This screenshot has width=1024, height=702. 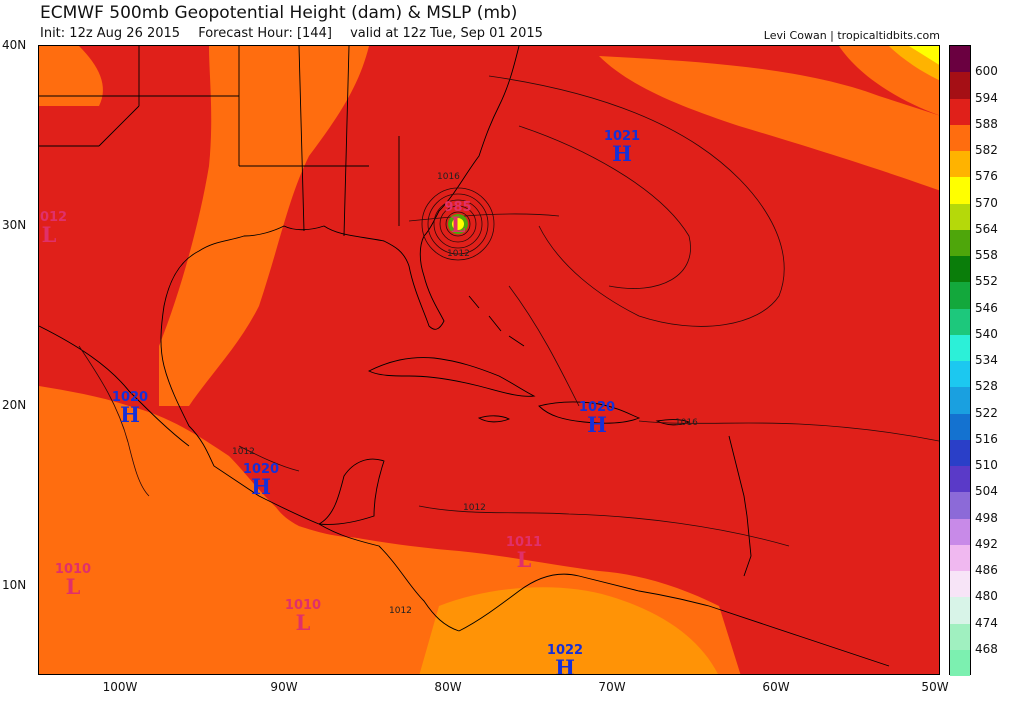 What do you see at coordinates (986, 465) in the screenshot?
I see `colorbar-label: 510` at bounding box center [986, 465].